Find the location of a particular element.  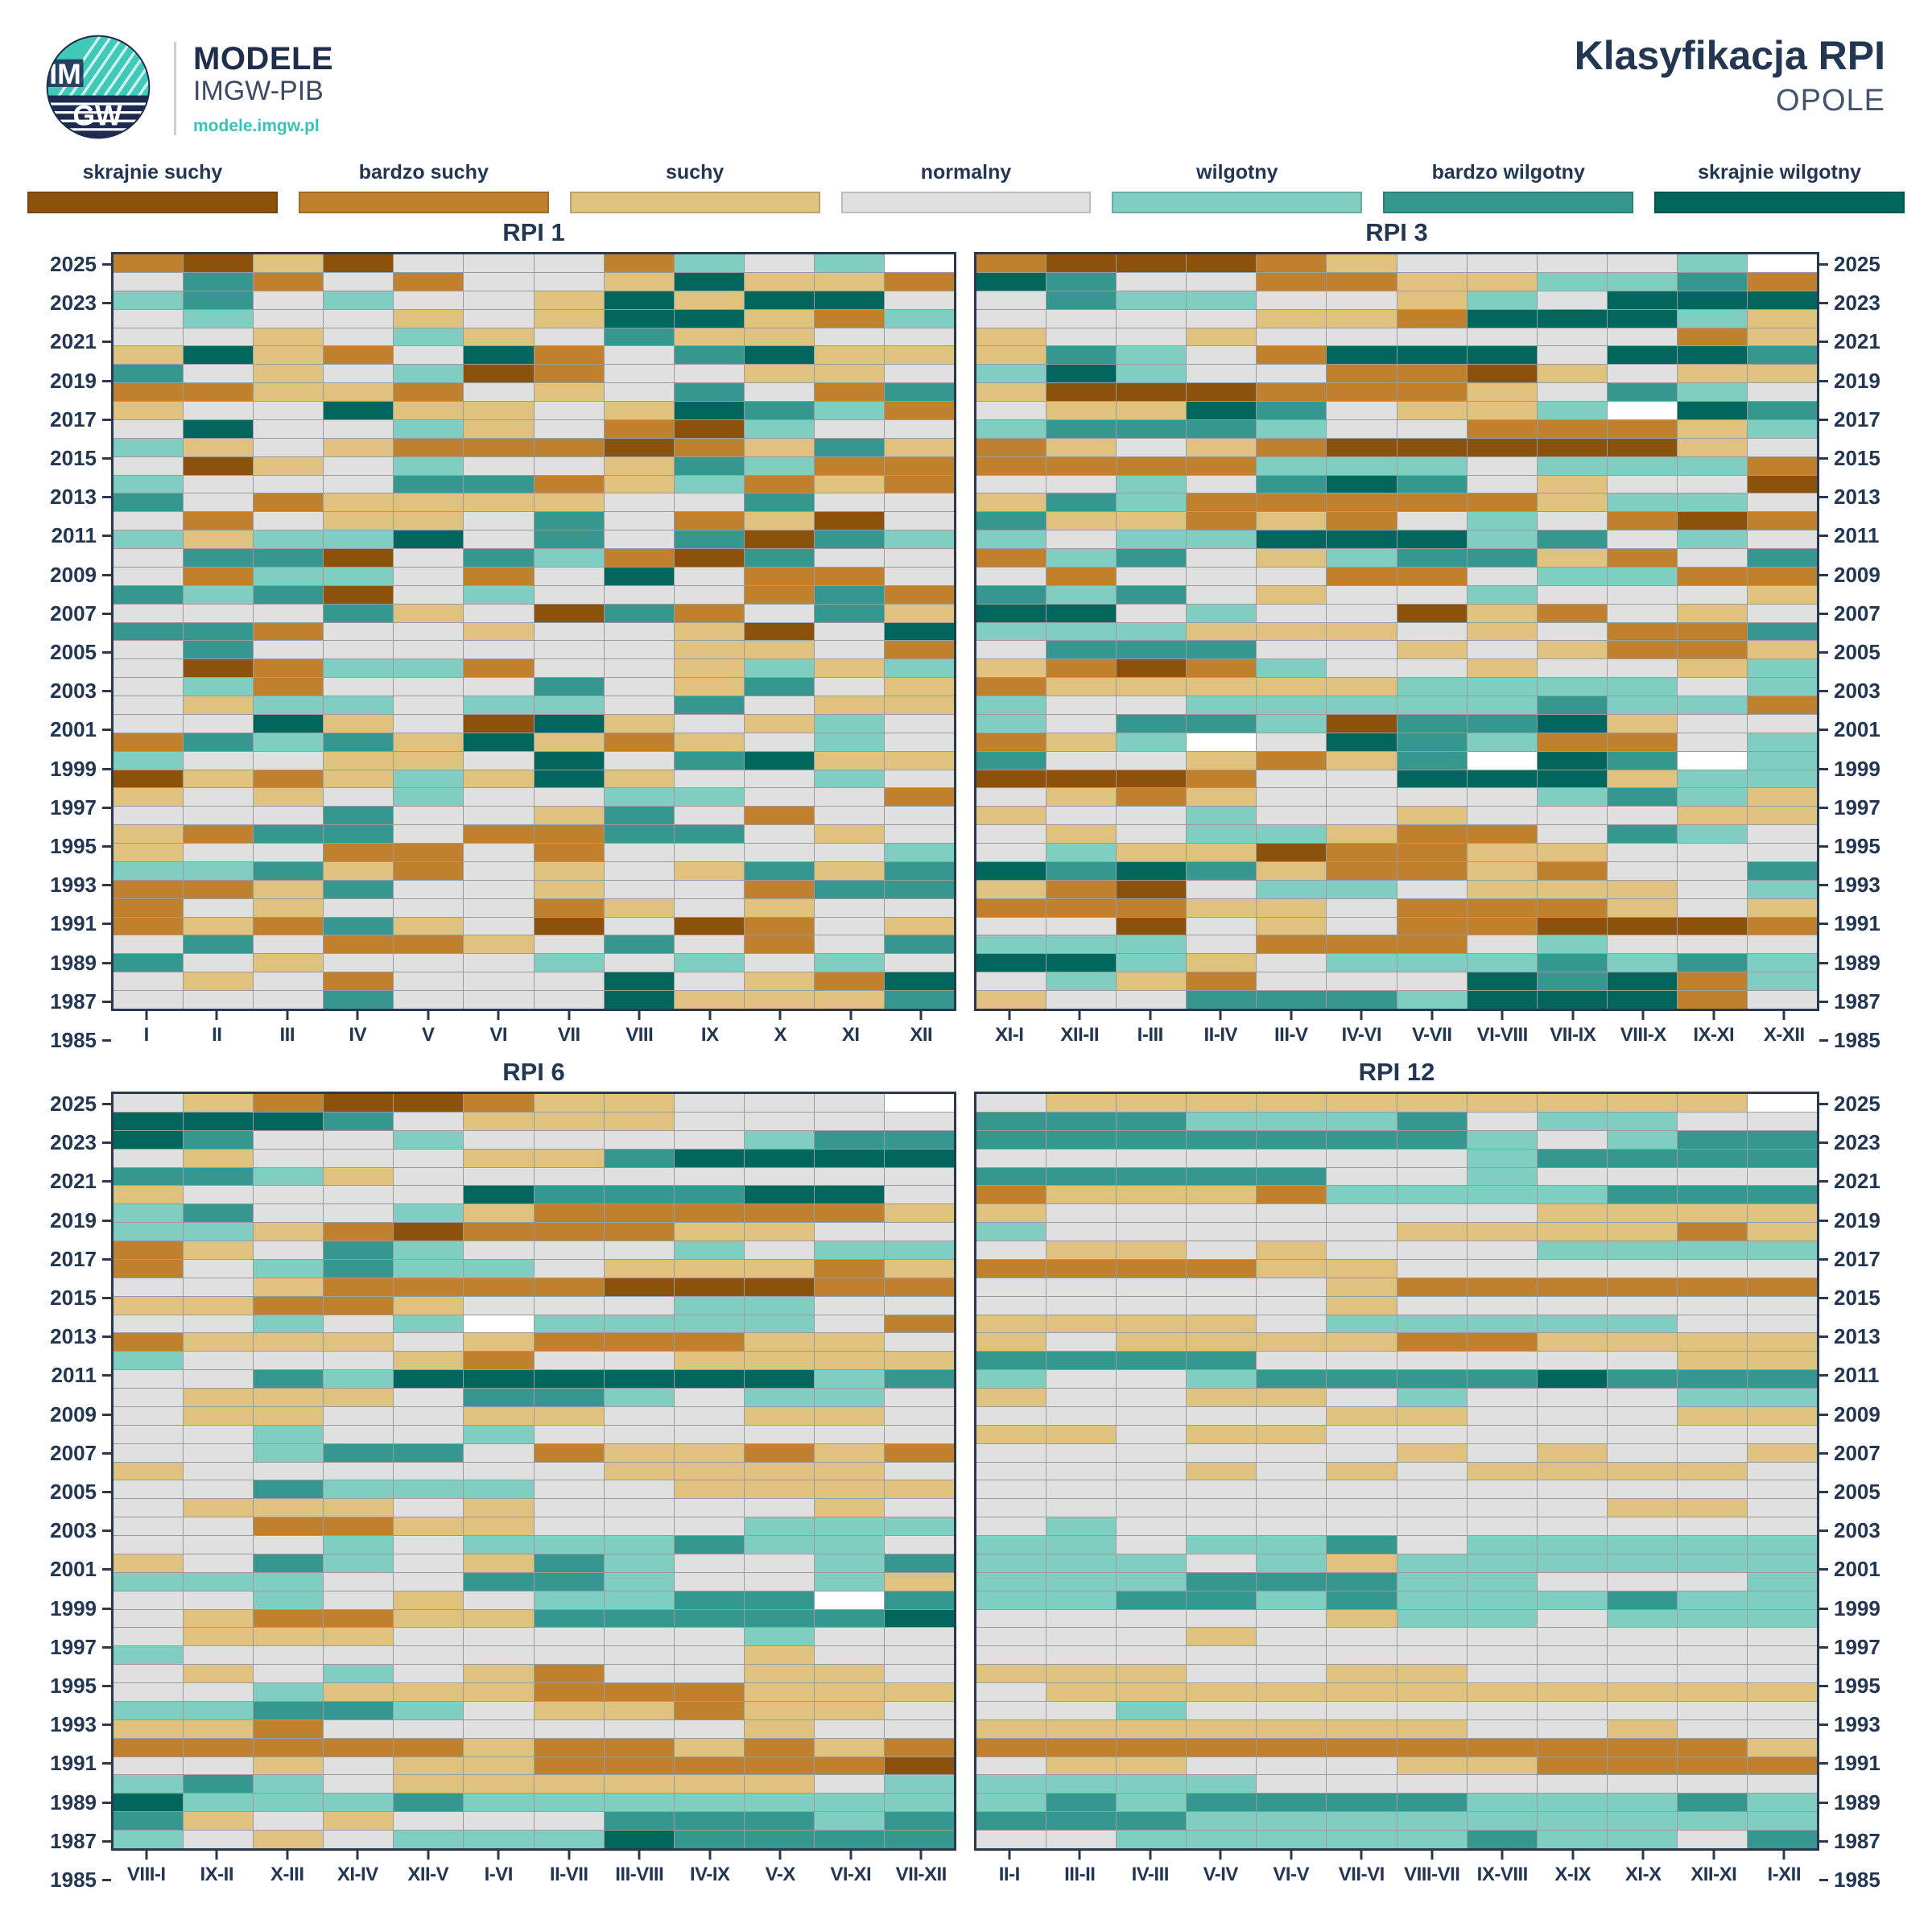

x-axis-label: XI-IV is located at coordinates (358, 1872).